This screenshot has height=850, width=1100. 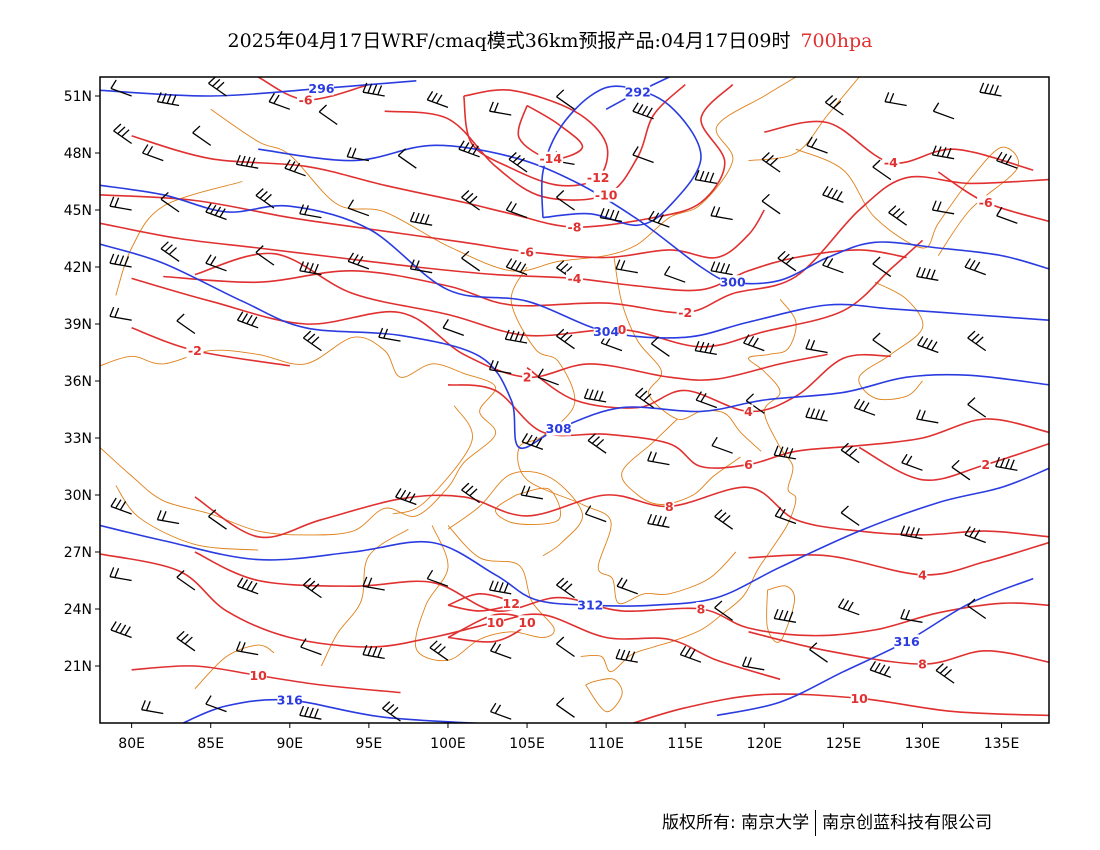 I want to click on height-contour-label-bg, so click(x=638, y=92).